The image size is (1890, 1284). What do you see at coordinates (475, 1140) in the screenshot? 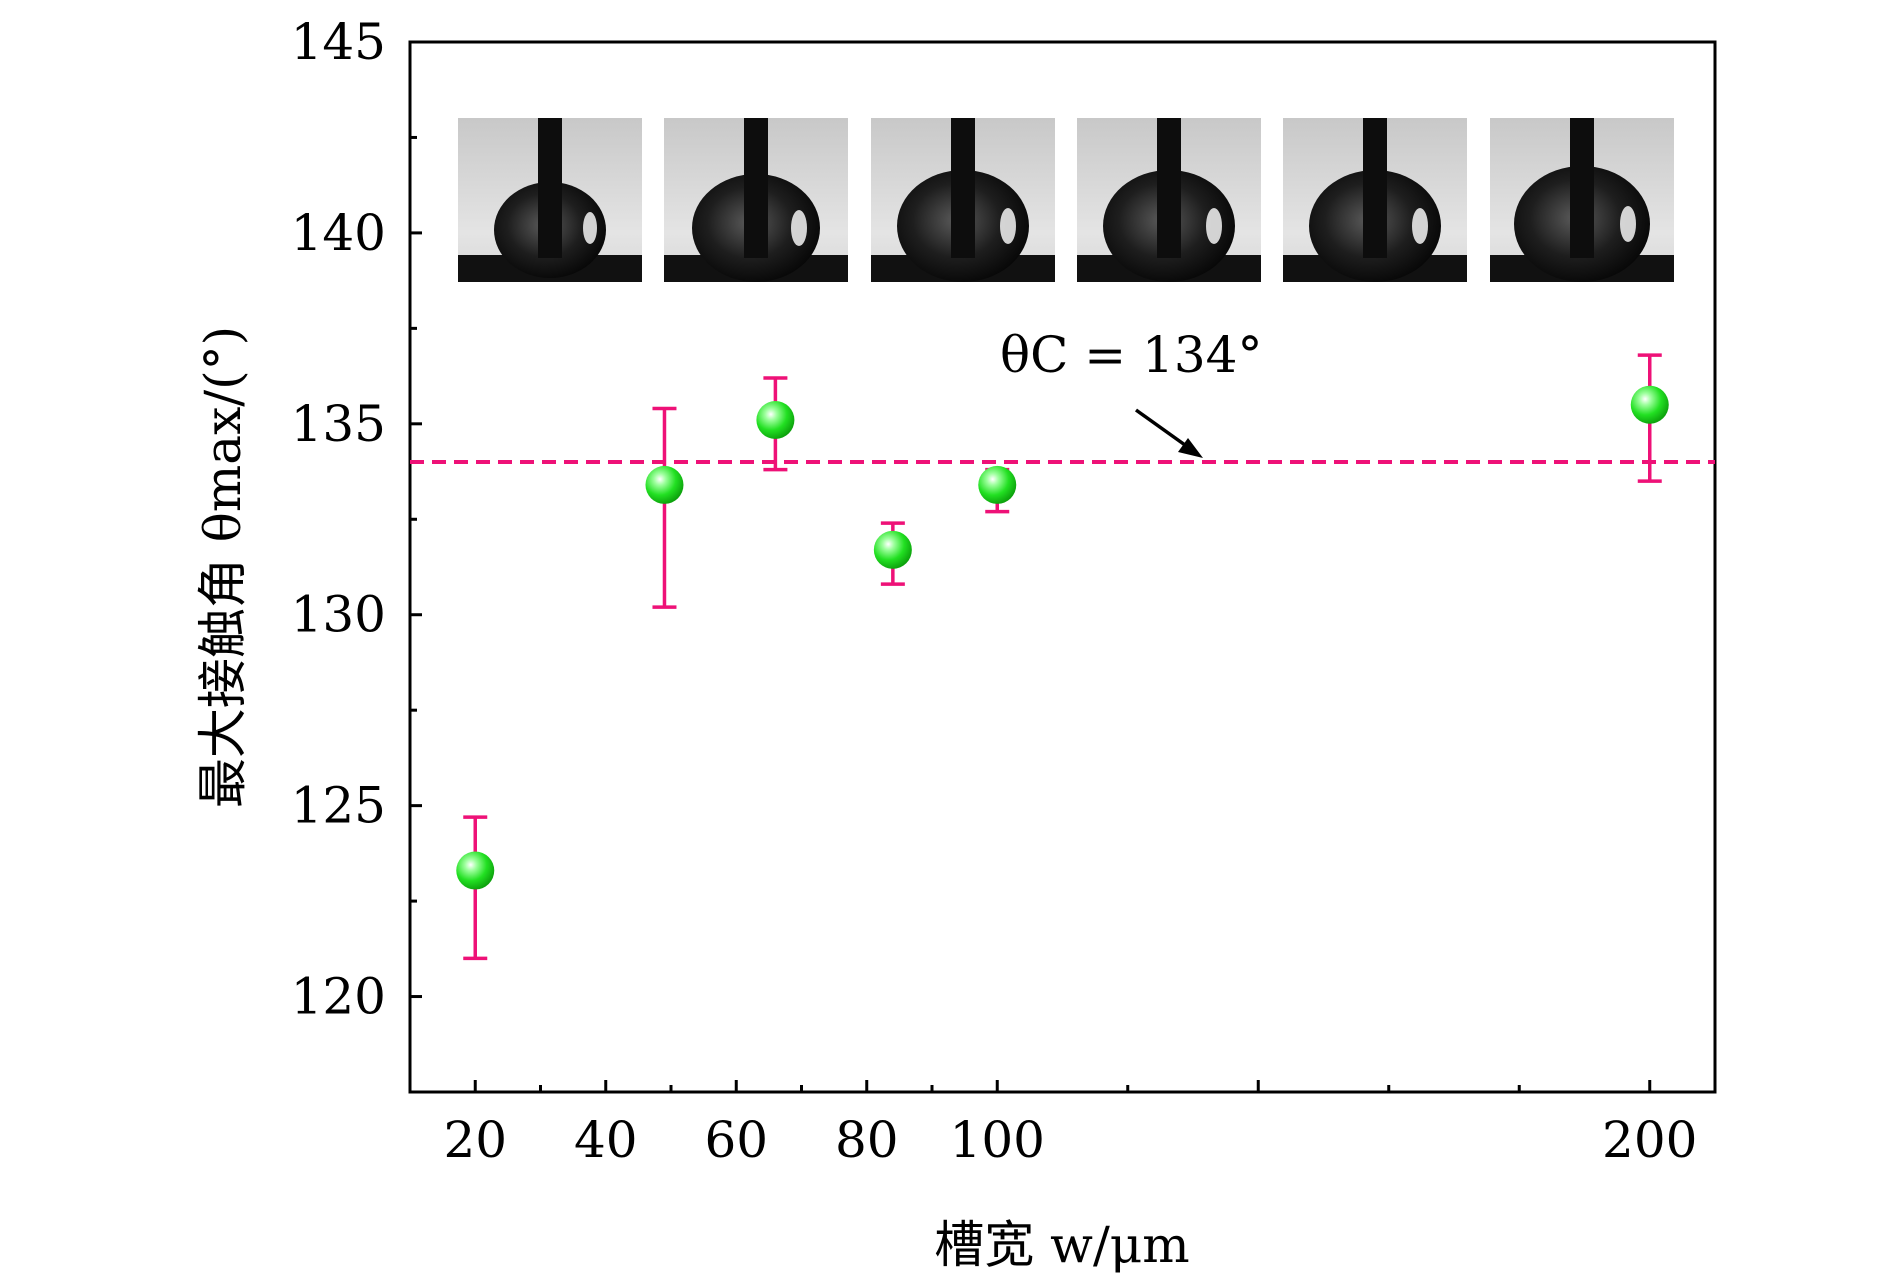
I see `x-tick-label: 20` at bounding box center [475, 1140].